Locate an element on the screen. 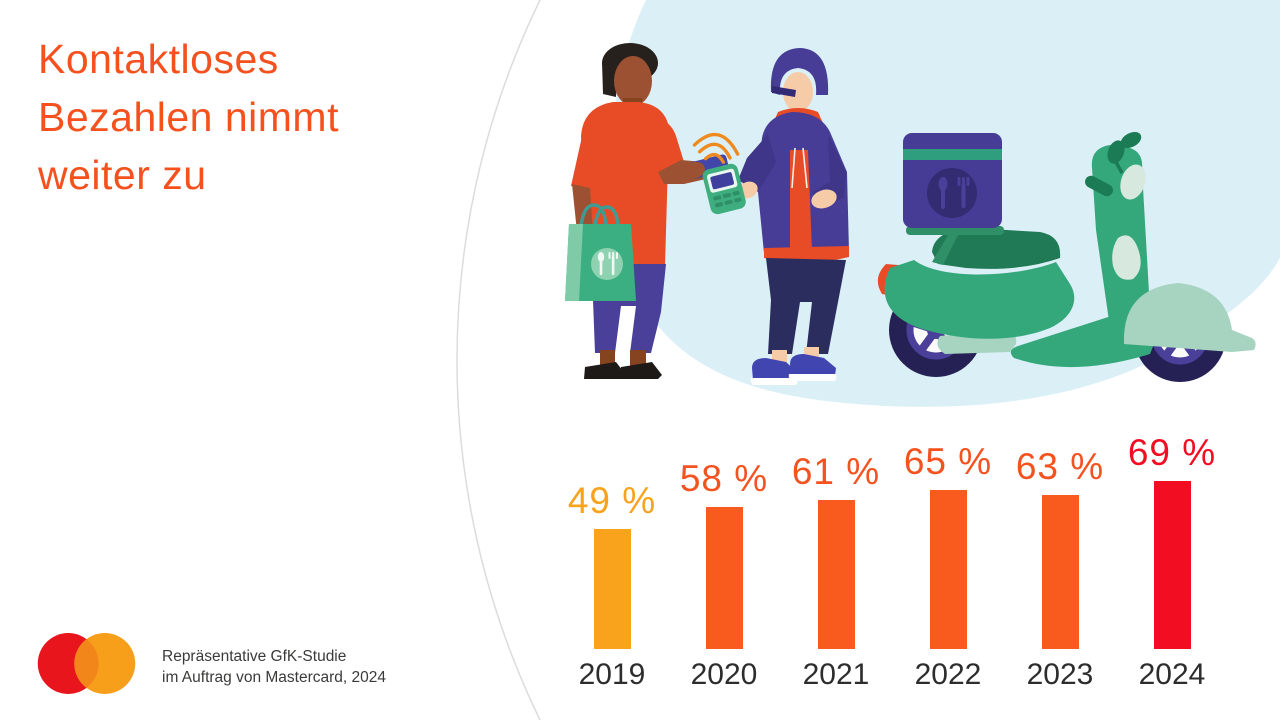 The image size is (1280, 720). delivery-scooter is located at coordinates (1066, 256).